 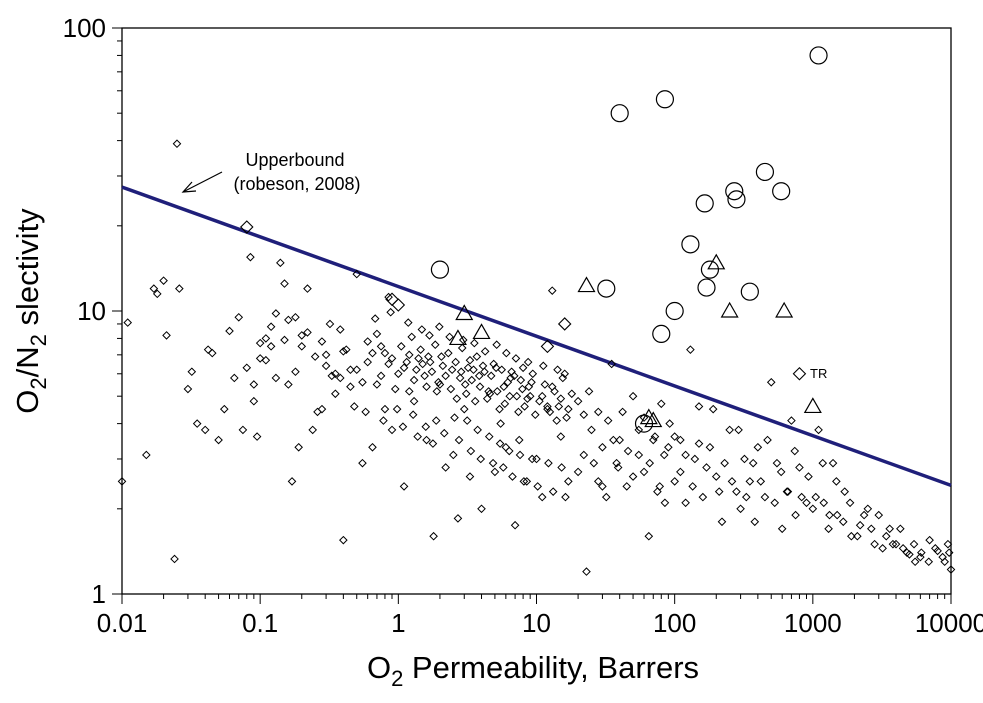 What do you see at coordinates (260, 623) in the screenshot?
I see `x-tick-label: 0.1` at bounding box center [260, 623].